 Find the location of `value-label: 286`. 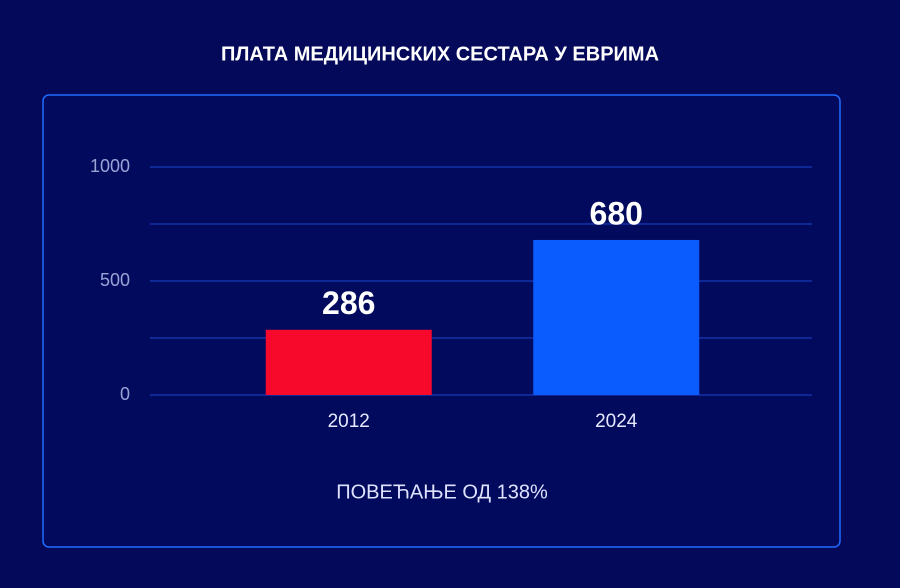

value-label: 286 is located at coordinates (348, 303).